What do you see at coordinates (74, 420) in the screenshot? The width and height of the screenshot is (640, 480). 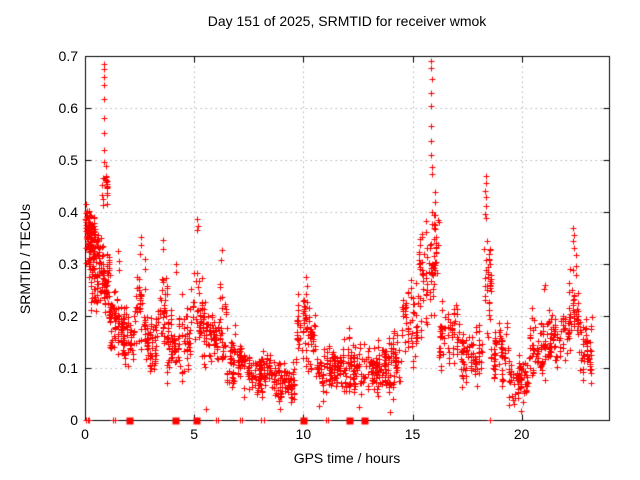 I see `y-tick-label: 0` at bounding box center [74, 420].